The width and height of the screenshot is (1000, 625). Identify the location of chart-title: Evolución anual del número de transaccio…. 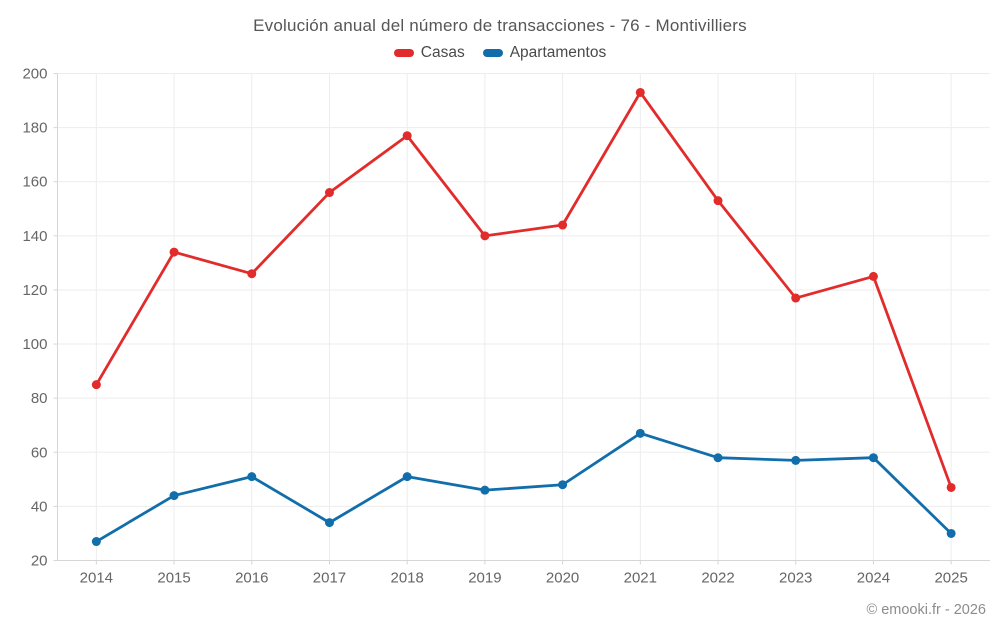
(500, 25).